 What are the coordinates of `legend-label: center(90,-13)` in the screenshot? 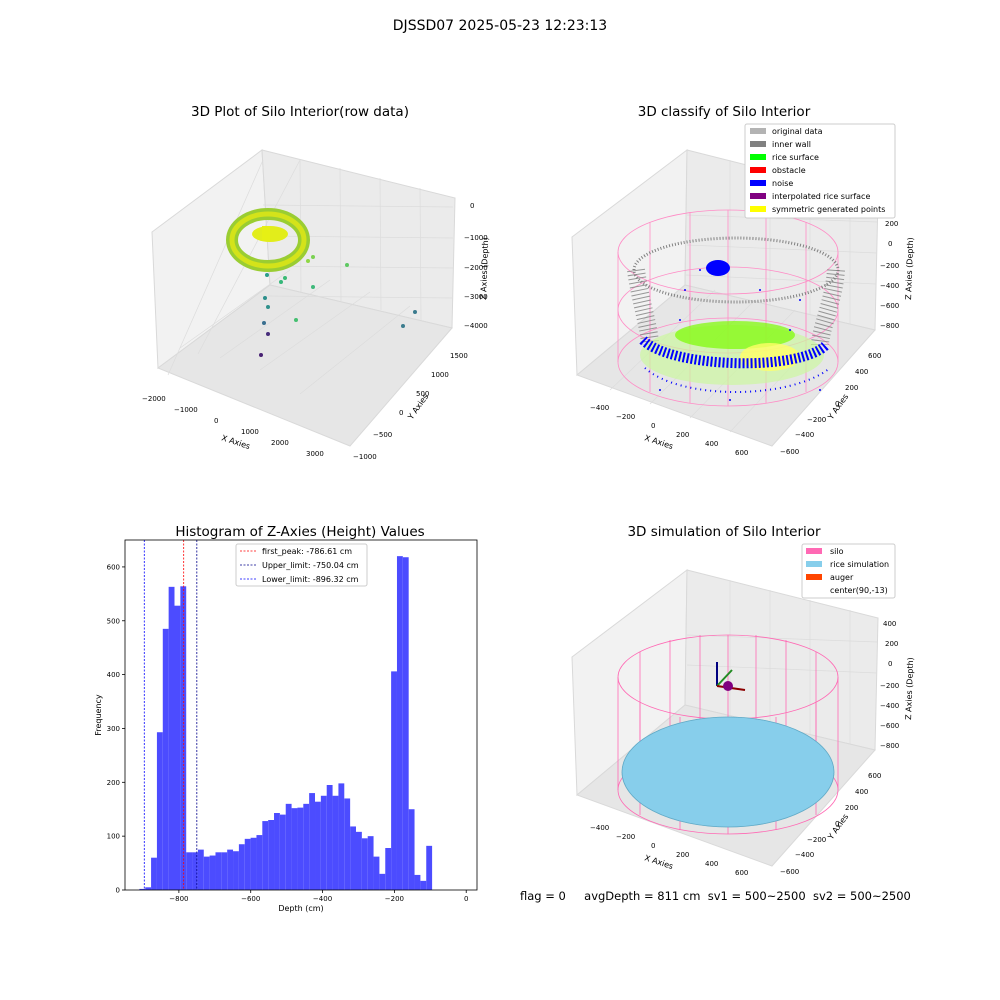 It's located at (859, 590).